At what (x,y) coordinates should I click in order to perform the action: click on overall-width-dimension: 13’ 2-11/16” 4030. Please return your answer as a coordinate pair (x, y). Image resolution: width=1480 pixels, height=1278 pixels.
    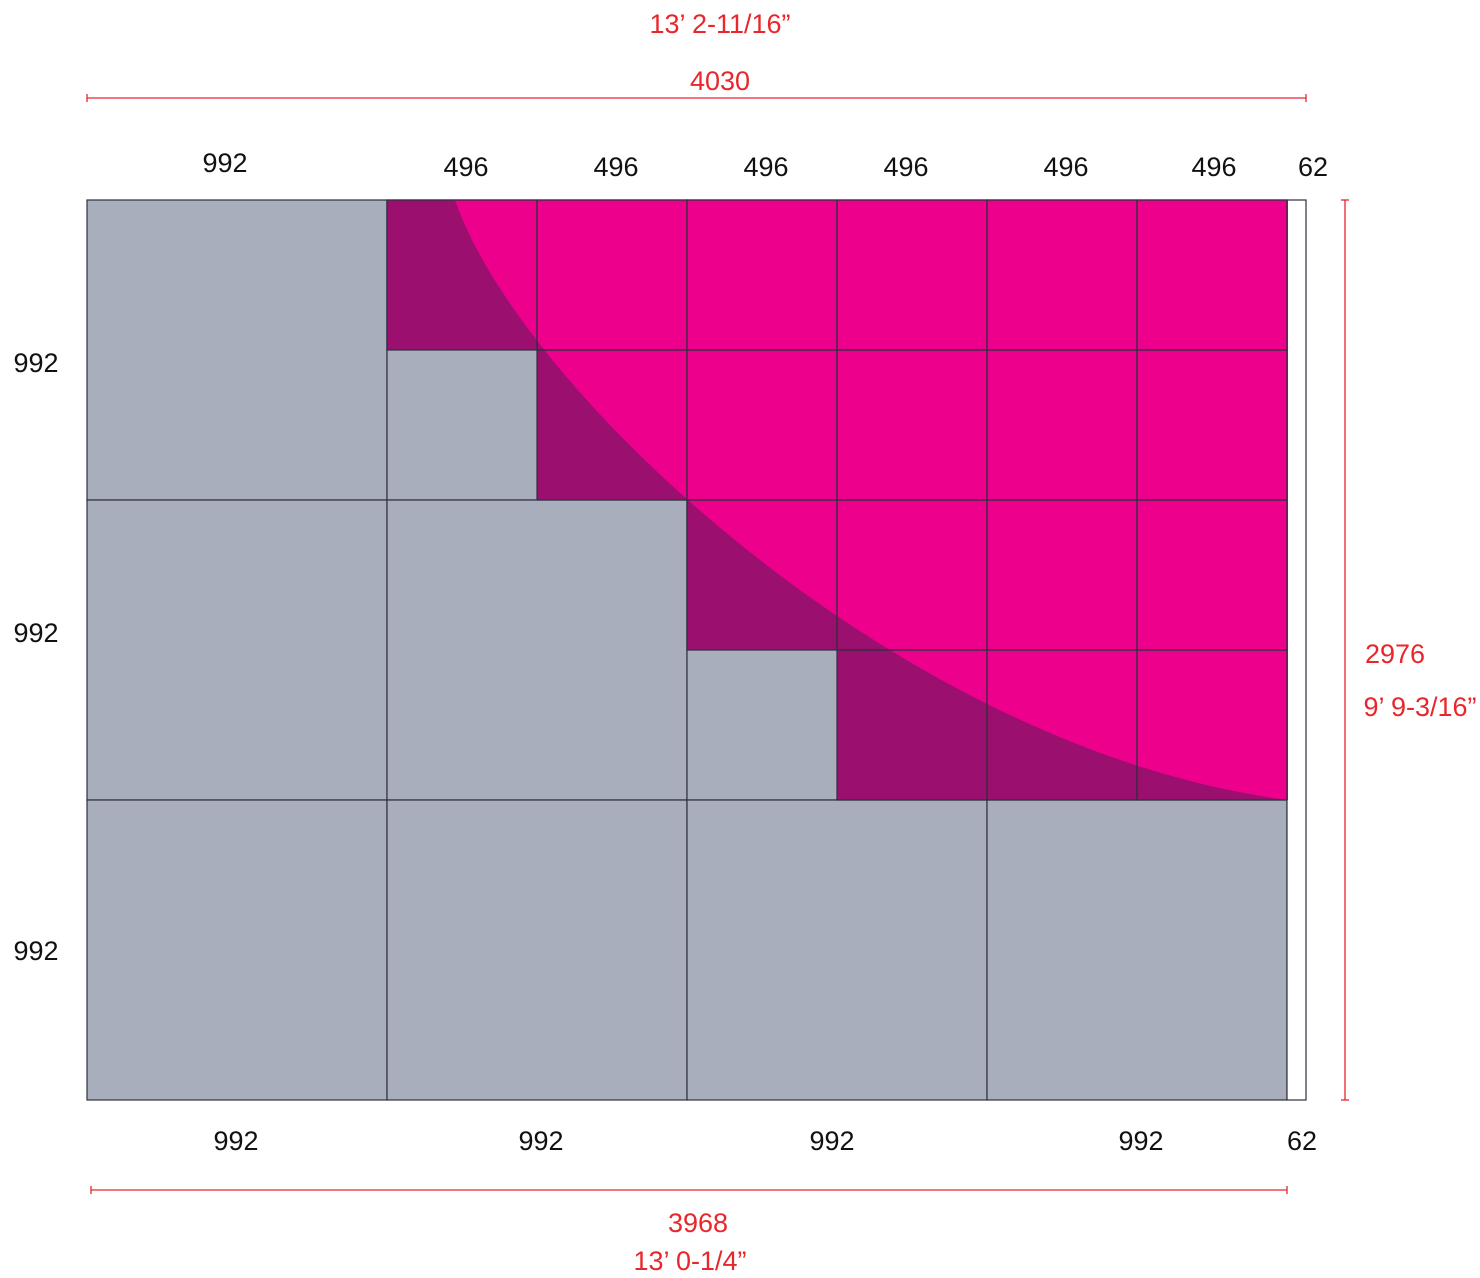
    Looking at the image, I should click on (696, 55).